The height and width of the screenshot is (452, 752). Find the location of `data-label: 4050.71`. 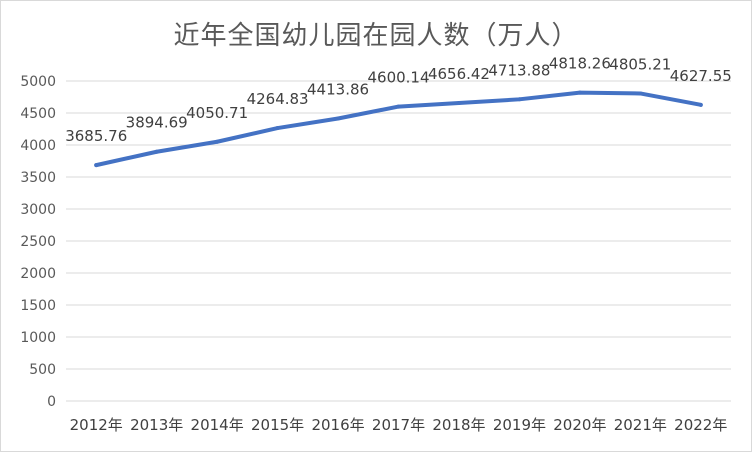

data-label: 4050.71 is located at coordinates (217, 113).